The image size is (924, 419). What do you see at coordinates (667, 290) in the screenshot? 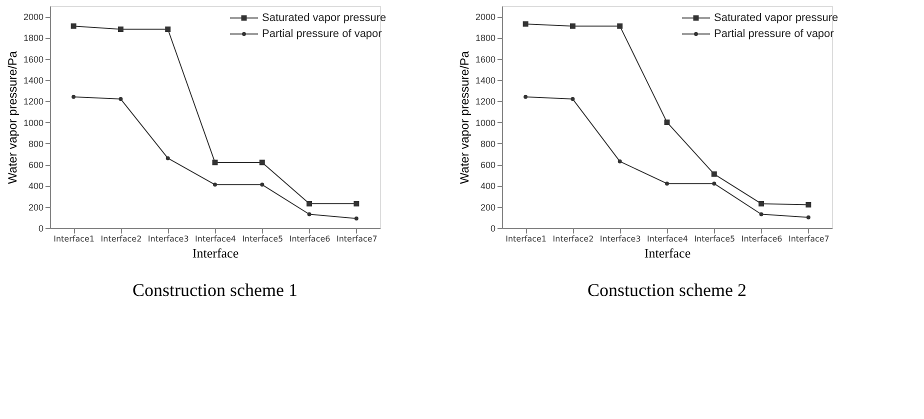
I see `text: Constuction scheme 2` at bounding box center [667, 290].